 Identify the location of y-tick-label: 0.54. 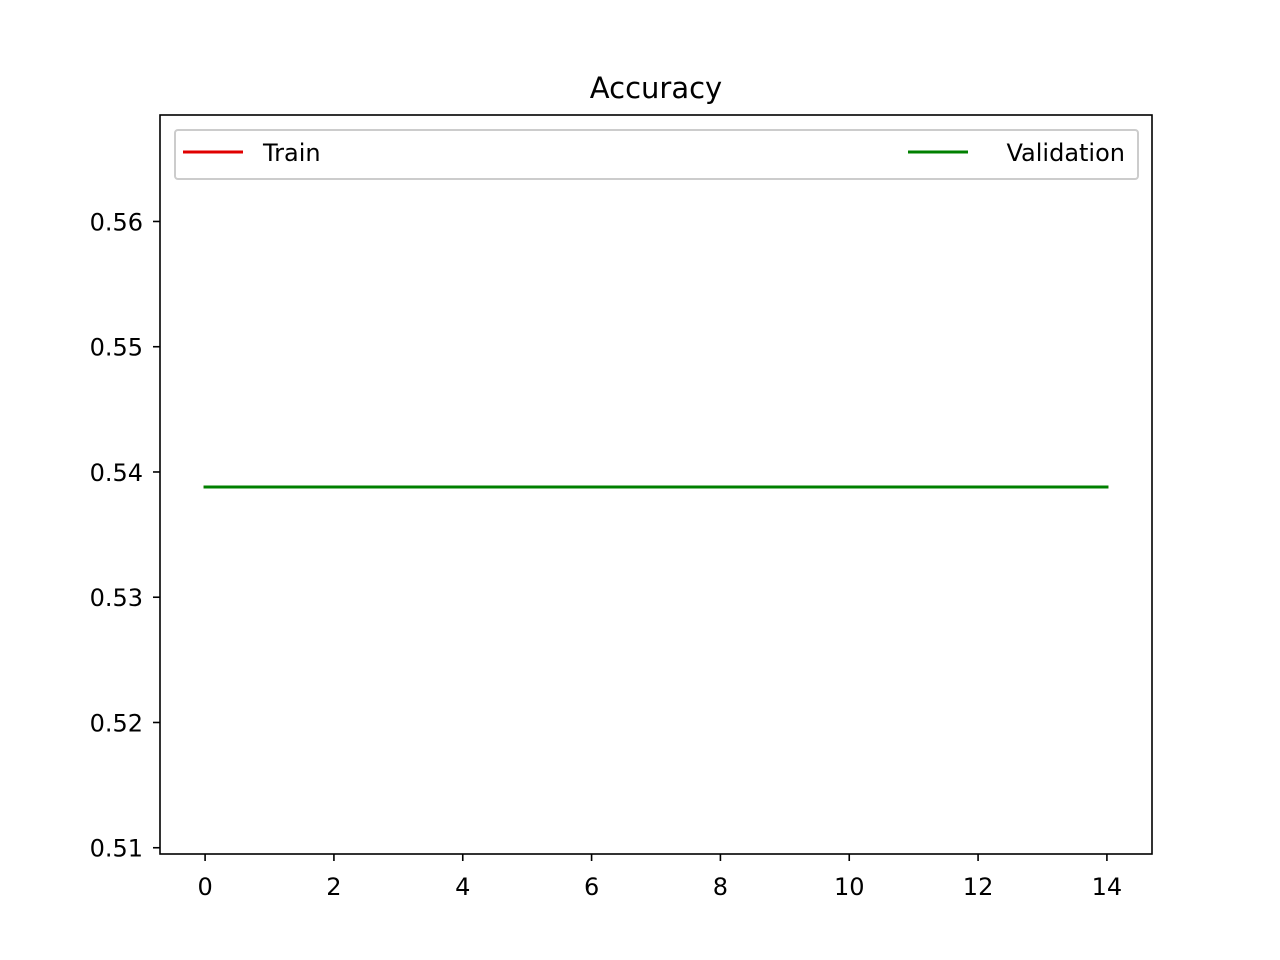
(116, 473).